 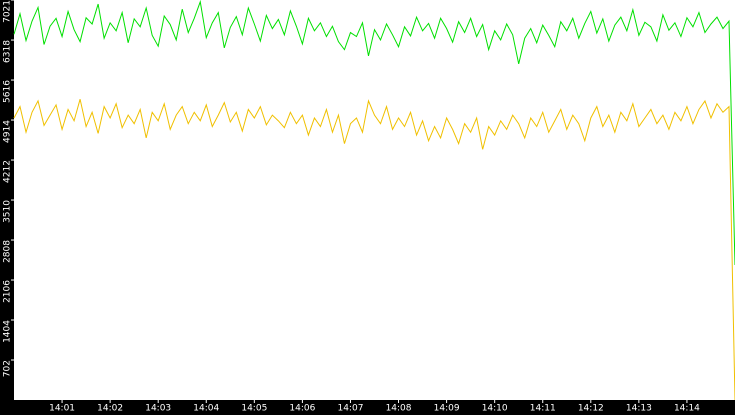 What do you see at coordinates (254, 409) in the screenshot?
I see `x-tick-label: 14:05` at bounding box center [254, 409].